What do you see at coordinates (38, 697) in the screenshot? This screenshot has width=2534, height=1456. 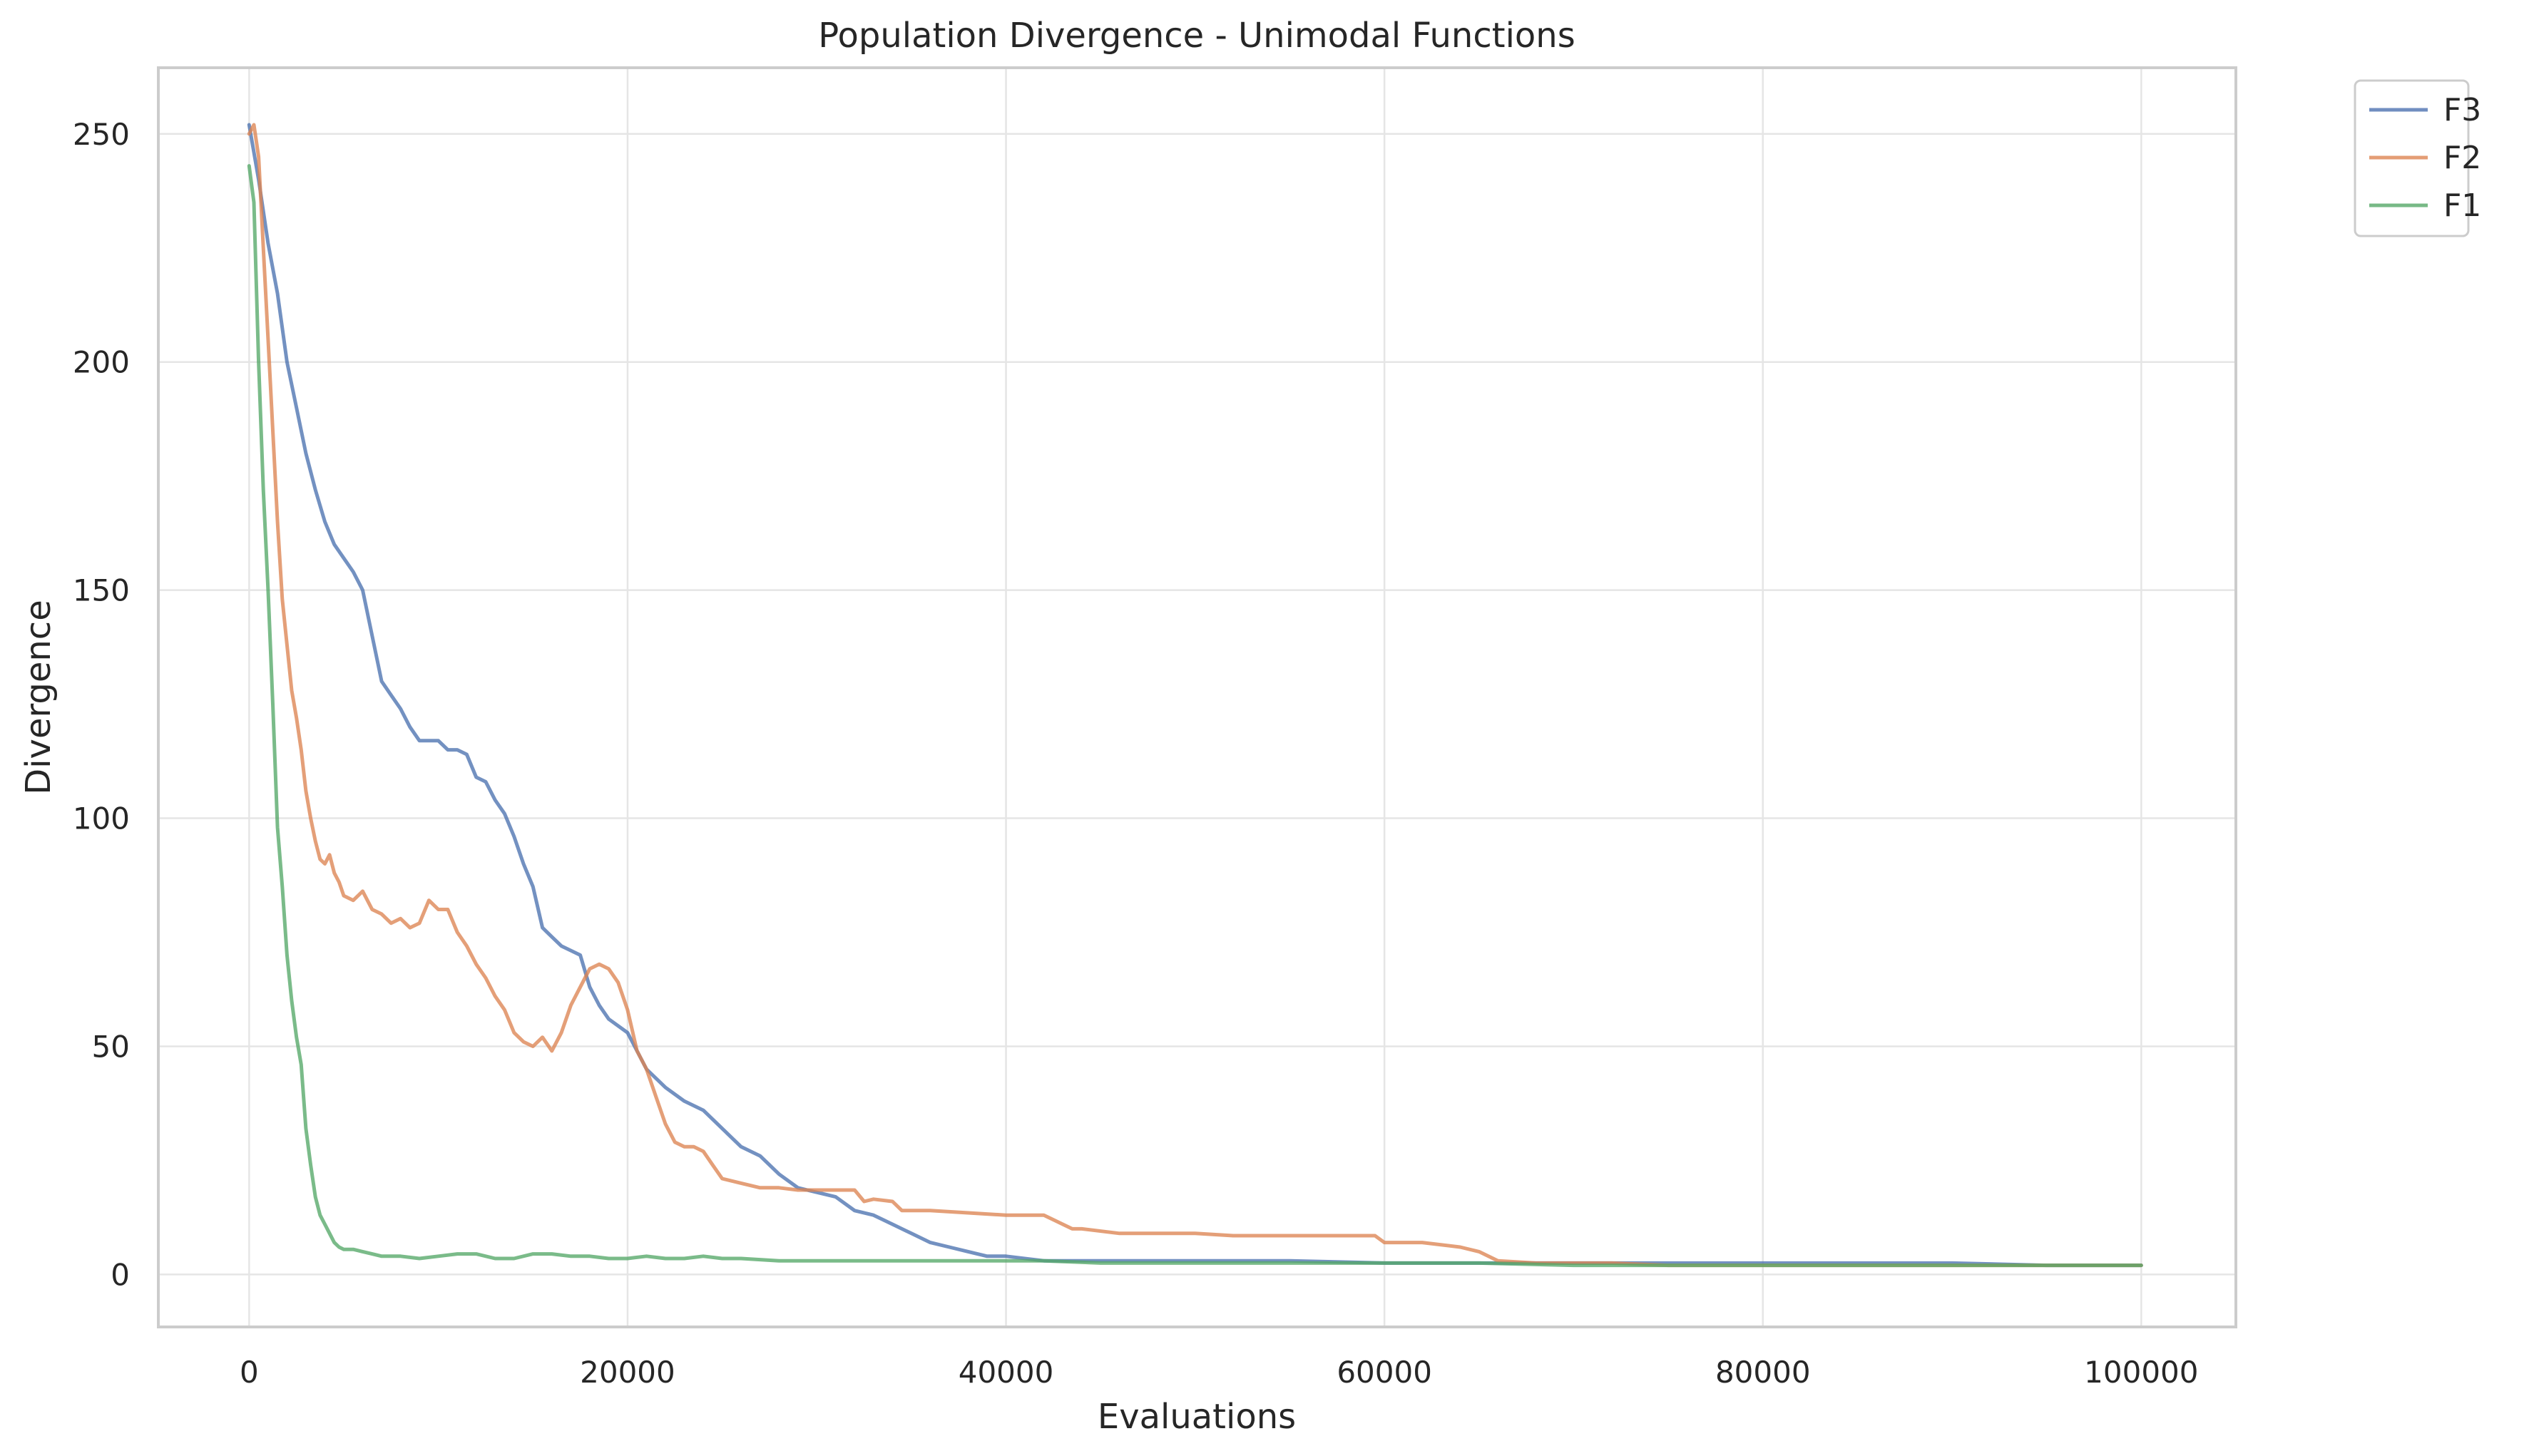 I see `y-axis-label: Divergence` at bounding box center [38, 697].